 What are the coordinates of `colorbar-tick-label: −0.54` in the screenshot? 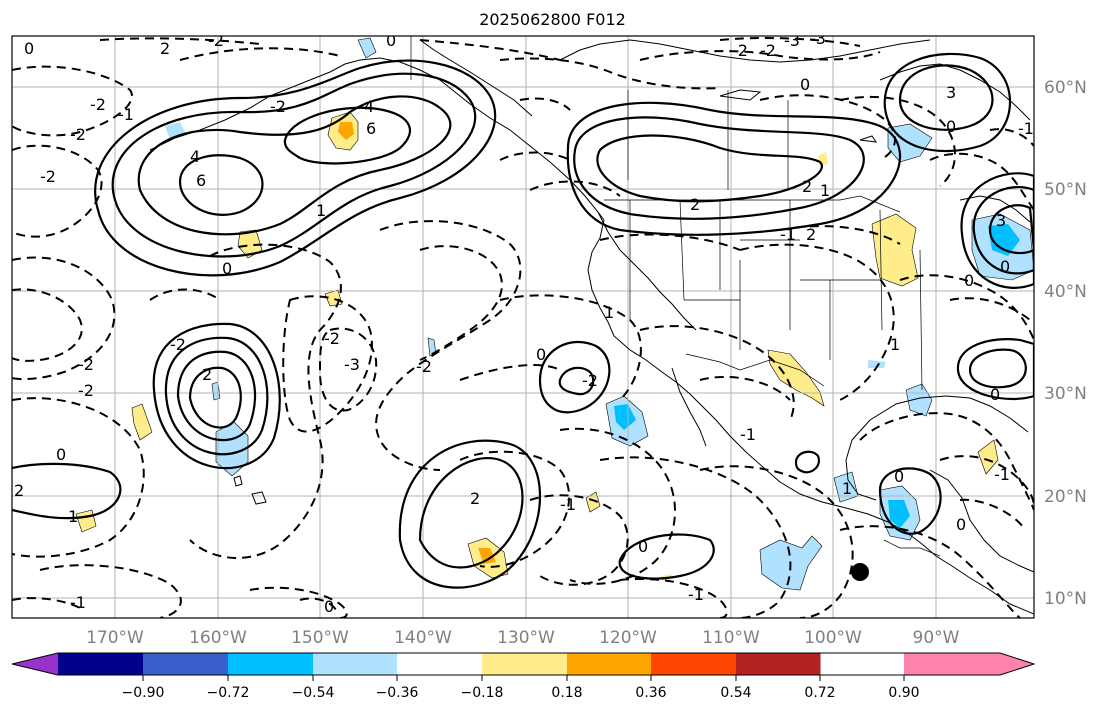 It's located at (313, 693).